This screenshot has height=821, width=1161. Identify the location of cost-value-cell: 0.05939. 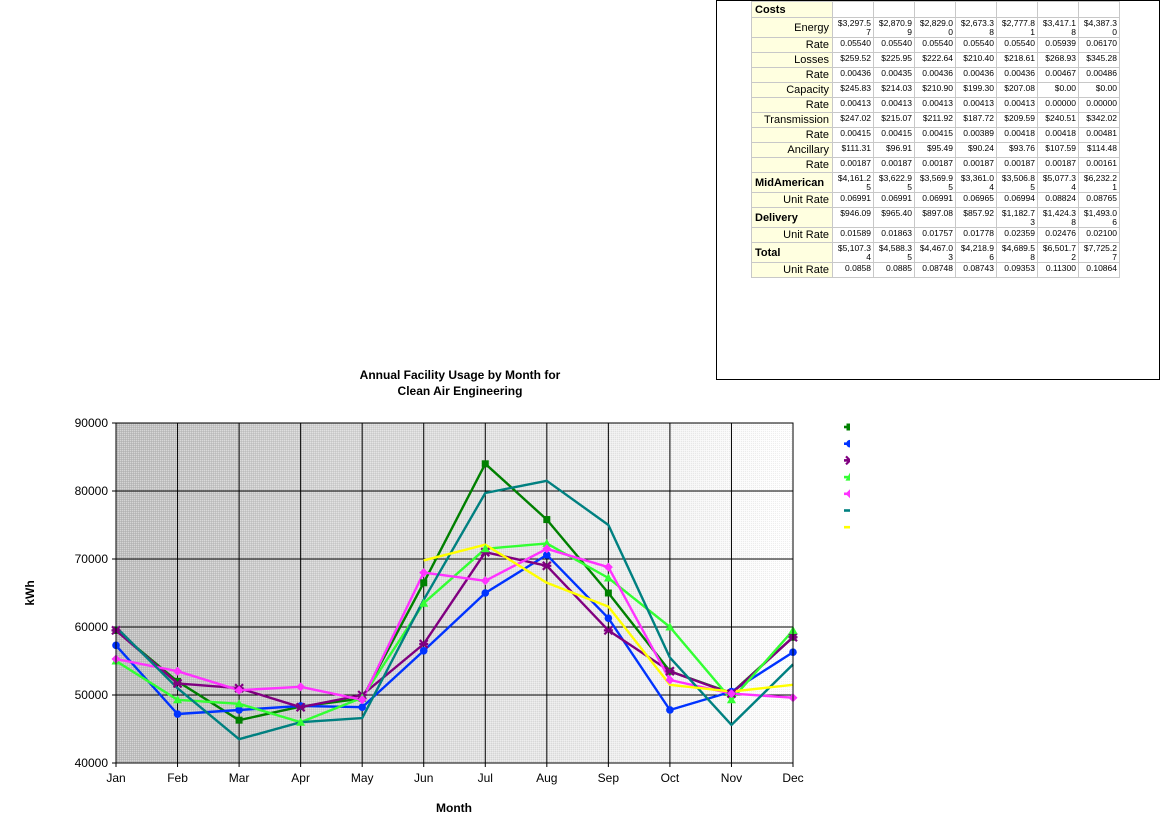
(1058, 45).